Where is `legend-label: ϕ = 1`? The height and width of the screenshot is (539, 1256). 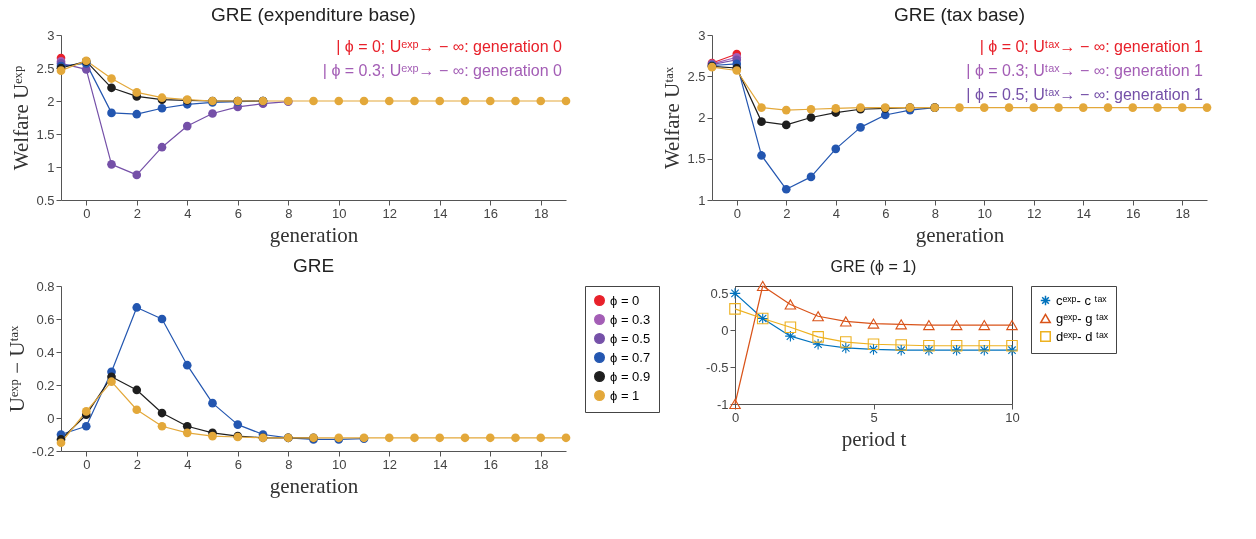
legend-label: ϕ = 1 is located at coordinates (625, 395).